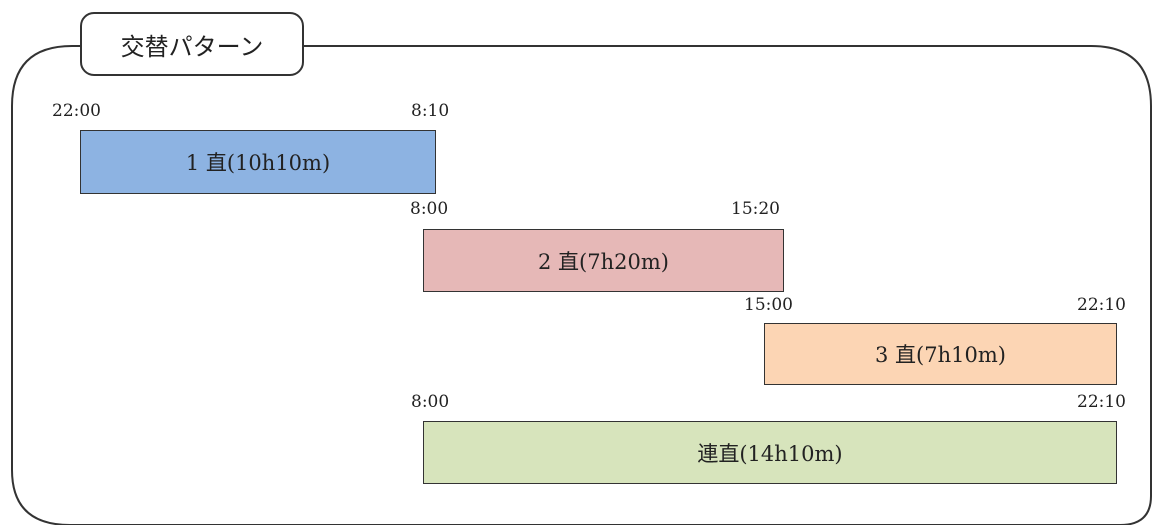  I want to click on shift3-start-time: 15:00, so click(768, 305).